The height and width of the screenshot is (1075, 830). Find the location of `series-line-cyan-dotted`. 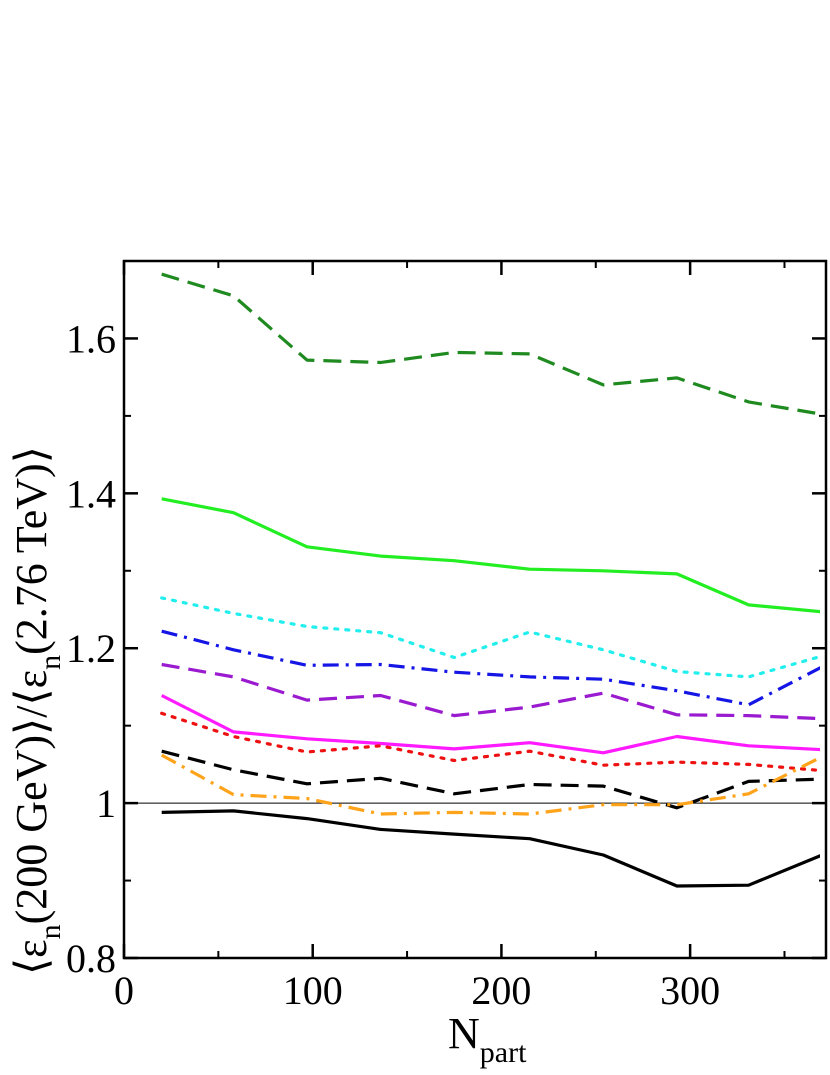

series-line-cyan-dotted is located at coordinates (490, 637).